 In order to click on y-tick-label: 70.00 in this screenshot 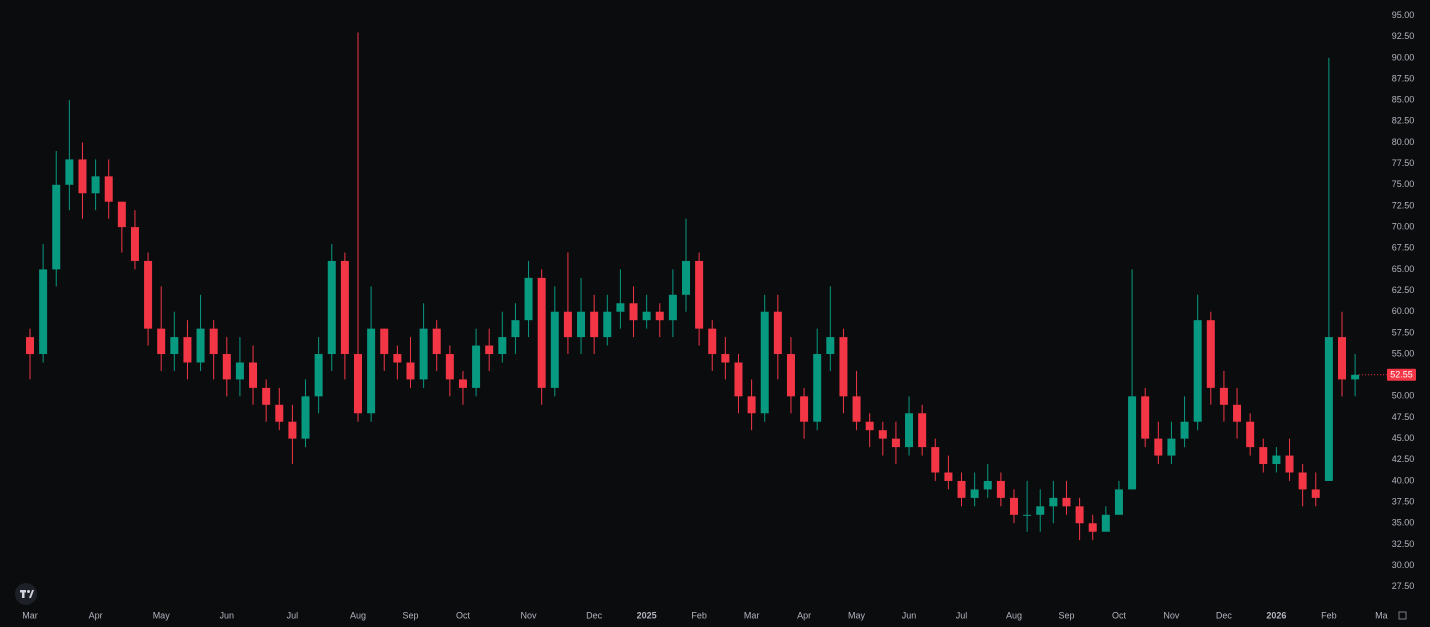, I will do `click(1403, 226)`.